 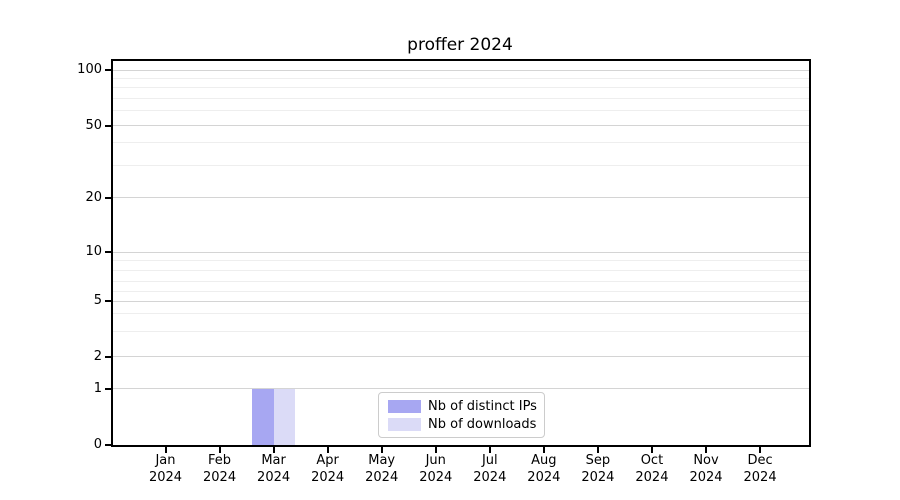 What do you see at coordinates (435, 450) in the screenshot?
I see `x-axis-tick-jun` at bounding box center [435, 450].